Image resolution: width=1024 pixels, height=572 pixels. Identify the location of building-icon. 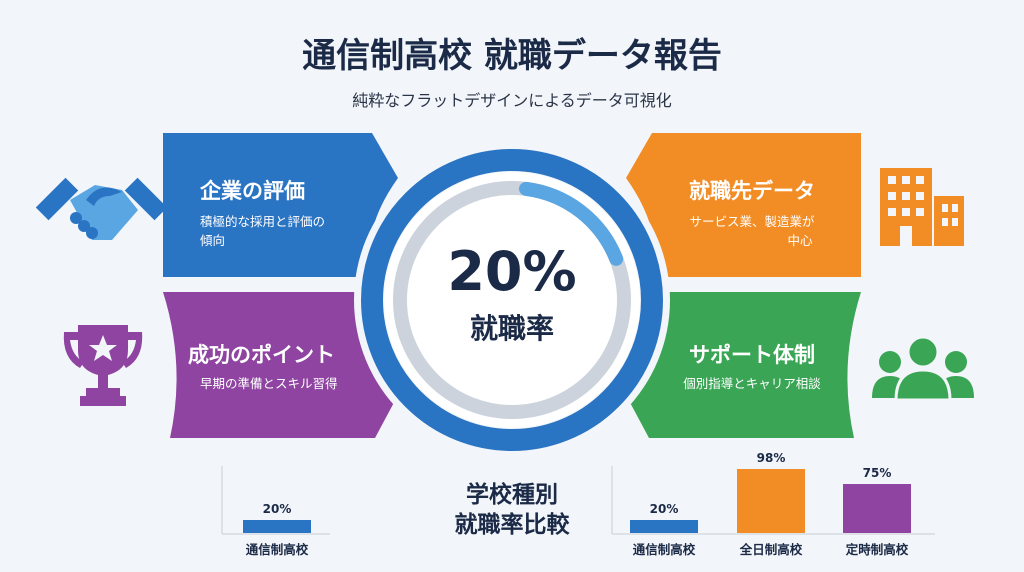
(922, 207).